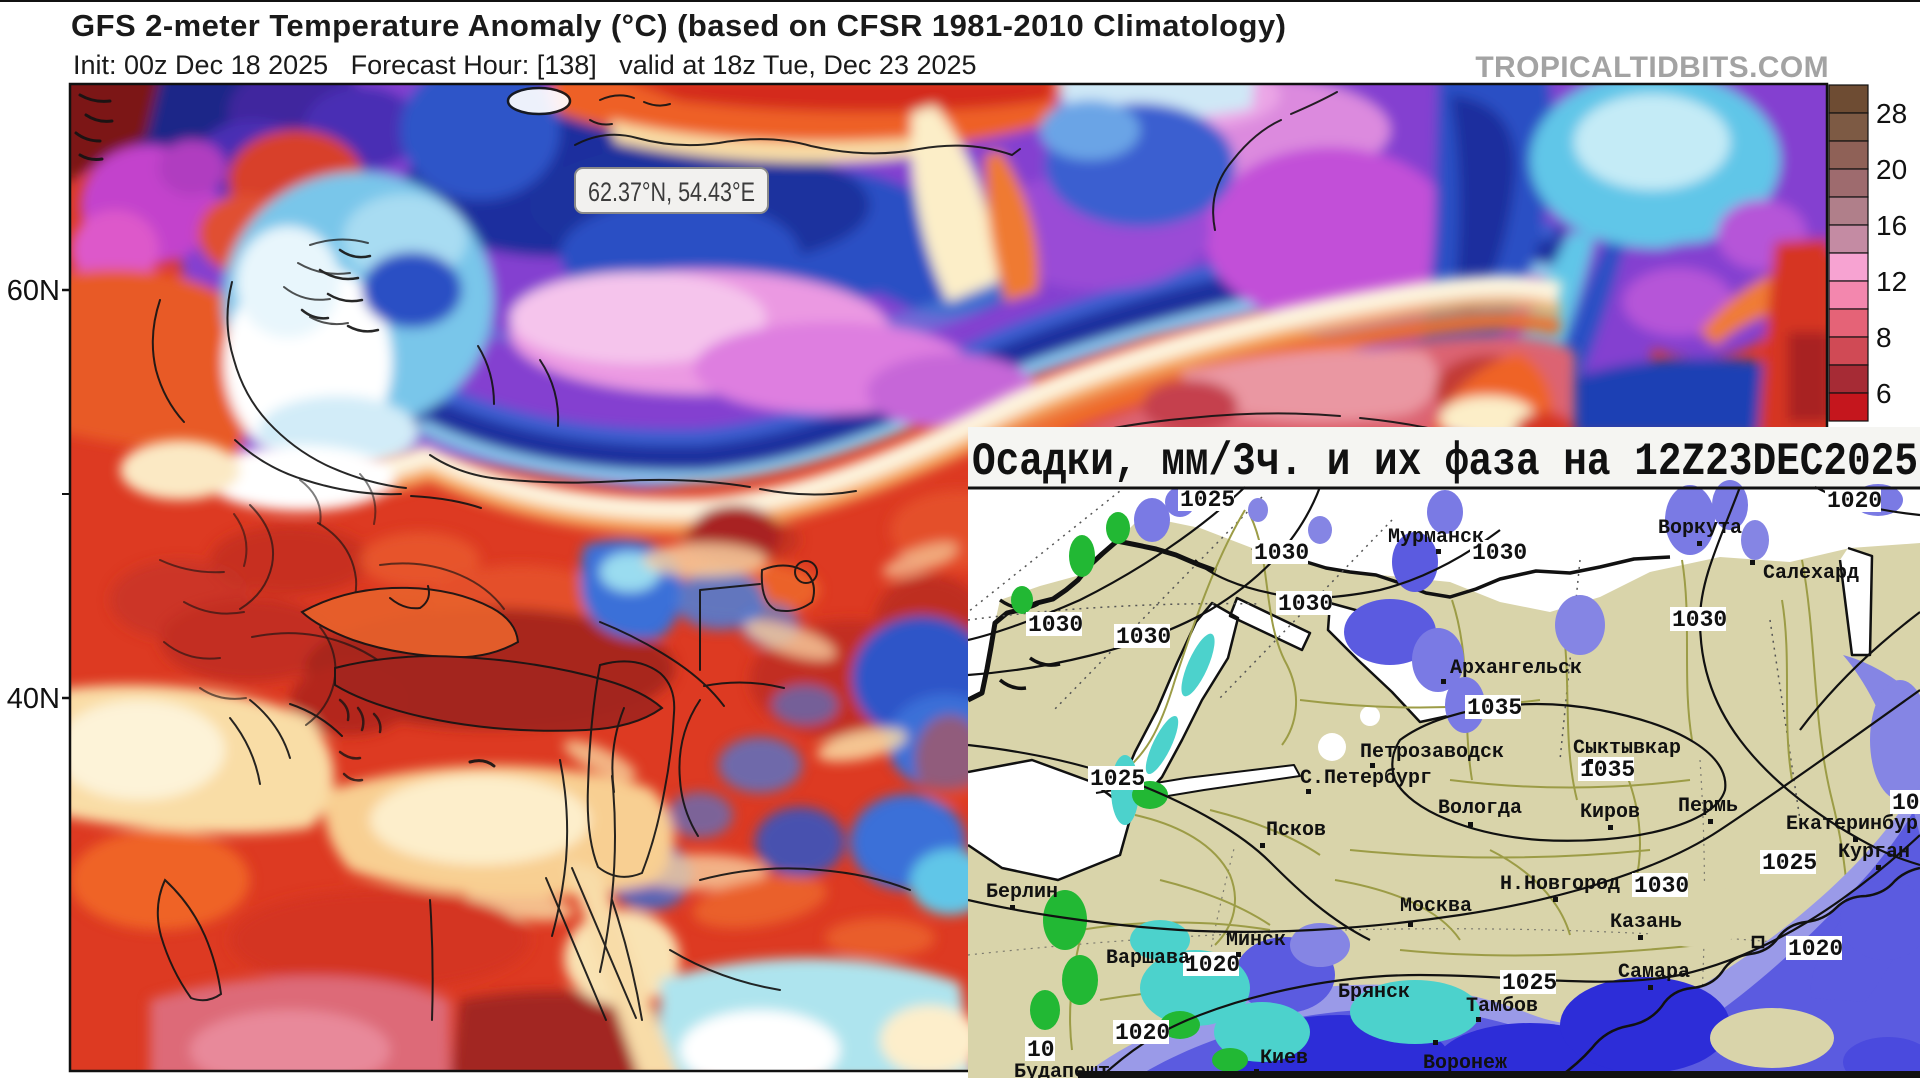 Image resolution: width=1920 pixels, height=1078 pixels. I want to click on svg-text: Киев, so click(1284, 1058).